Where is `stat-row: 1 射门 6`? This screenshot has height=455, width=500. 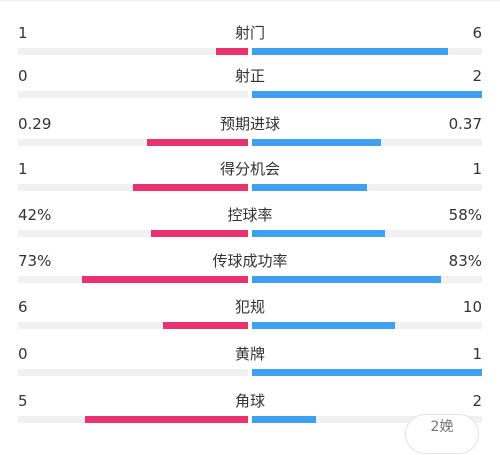
stat-row: 1 射门 6 is located at coordinates (250, 44).